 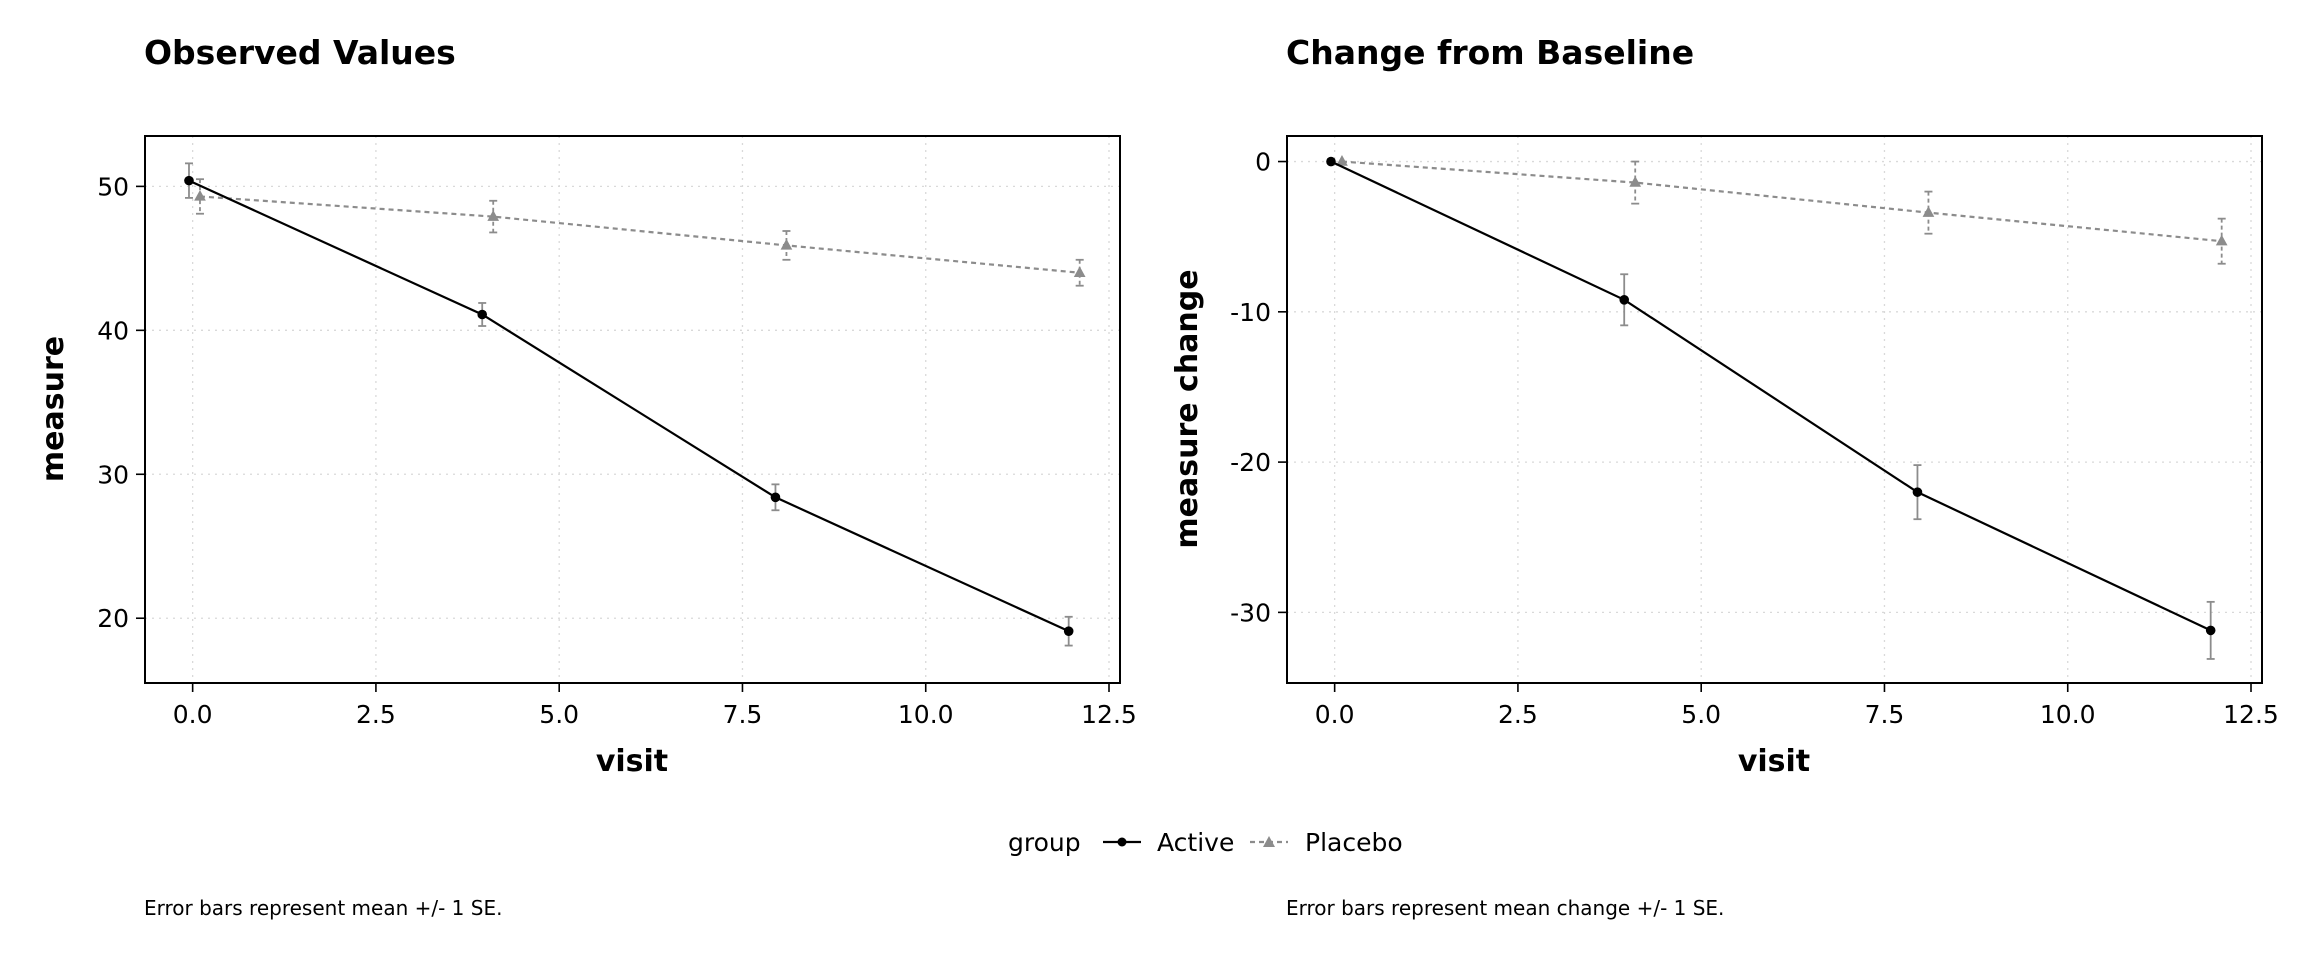 I want to click on chart-title: Observed Values, so click(x=300, y=52).